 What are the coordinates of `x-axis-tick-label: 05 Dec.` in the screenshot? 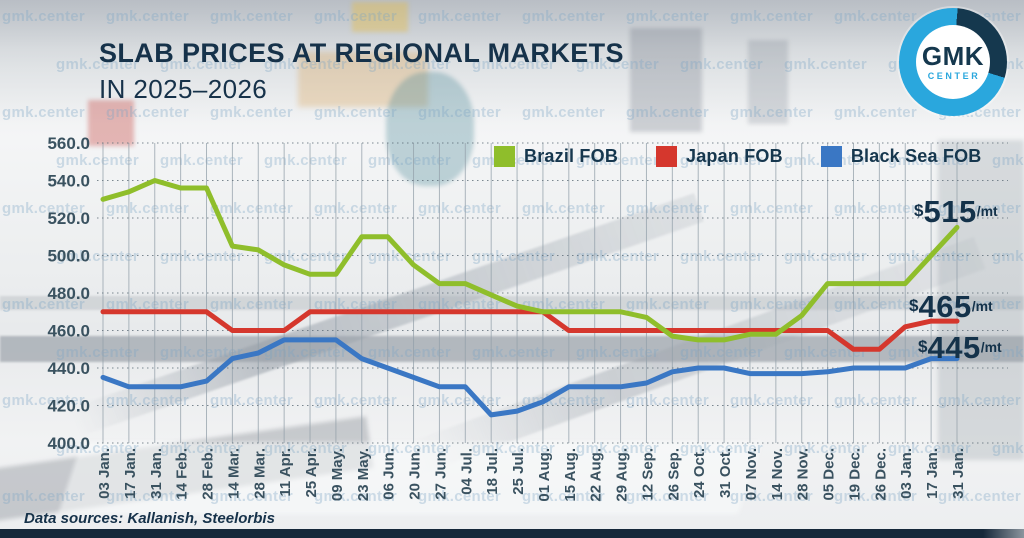 It's located at (829, 474).